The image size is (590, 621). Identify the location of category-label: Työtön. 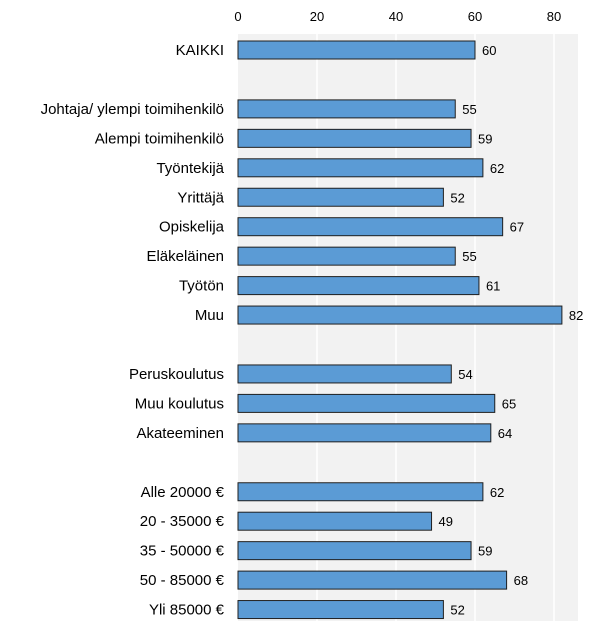
(201, 286).